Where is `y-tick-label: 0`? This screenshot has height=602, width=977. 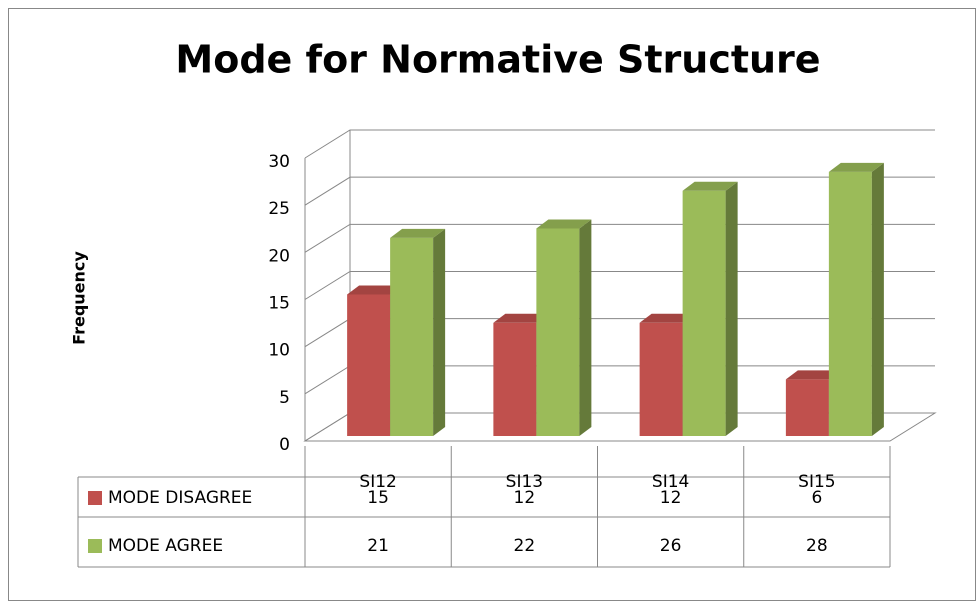
y-tick-label: 0 is located at coordinates (284, 445).